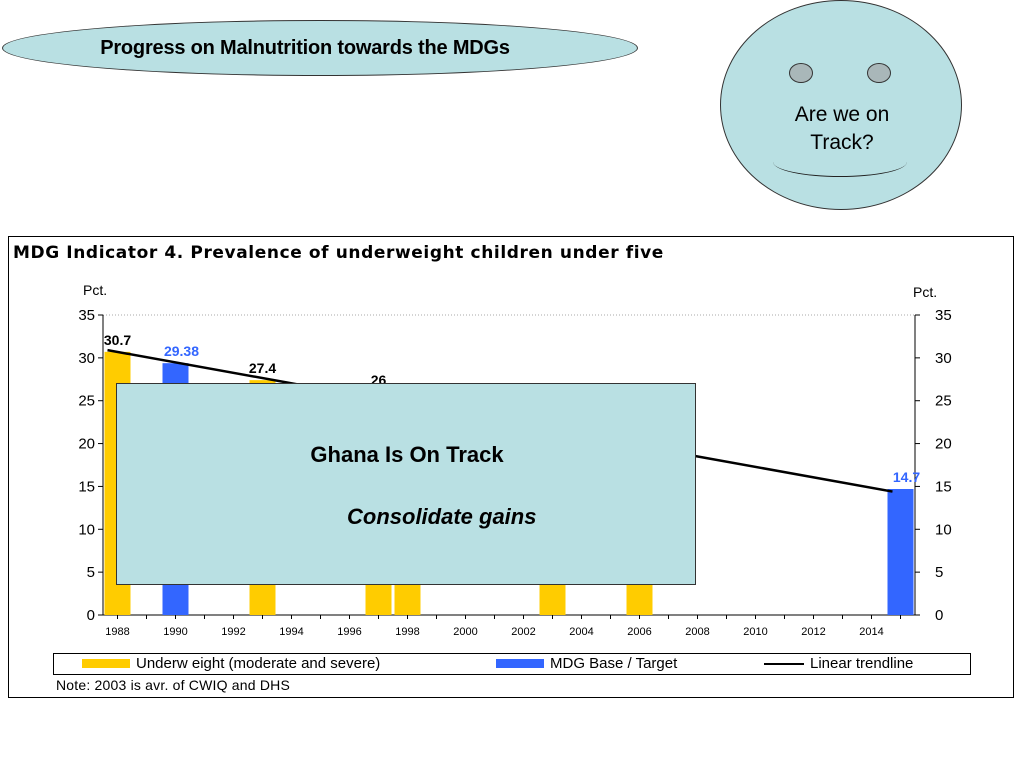  Describe the element at coordinates (520, 663) in the screenshot. I see `legend-swatch-target` at that location.